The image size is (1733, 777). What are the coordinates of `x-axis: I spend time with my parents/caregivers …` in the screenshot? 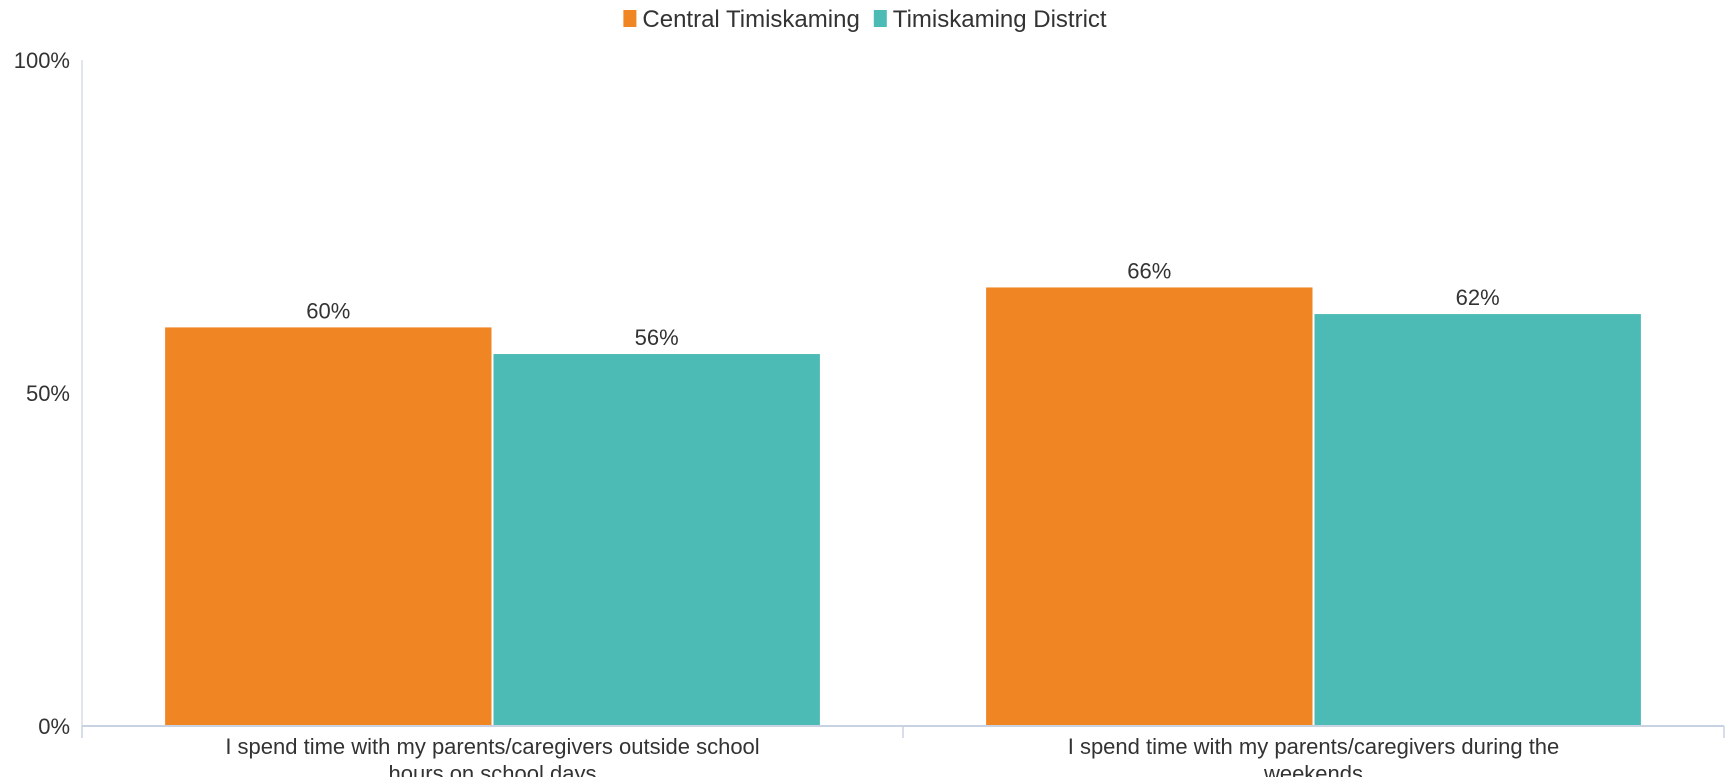 It's located at (903, 751).